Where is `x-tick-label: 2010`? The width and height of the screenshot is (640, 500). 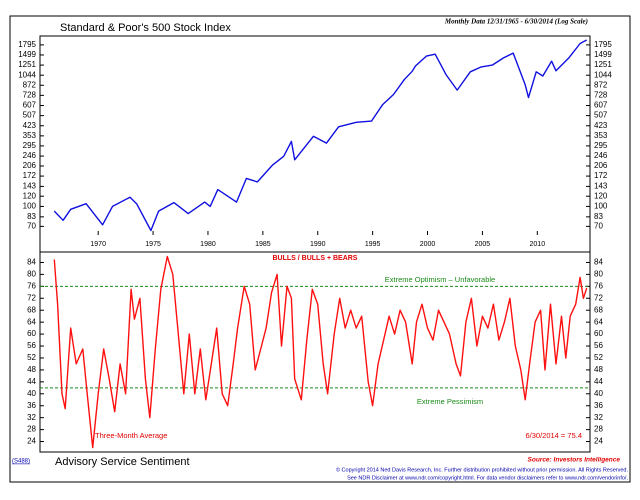 x-tick-label: 2010 is located at coordinates (538, 244).